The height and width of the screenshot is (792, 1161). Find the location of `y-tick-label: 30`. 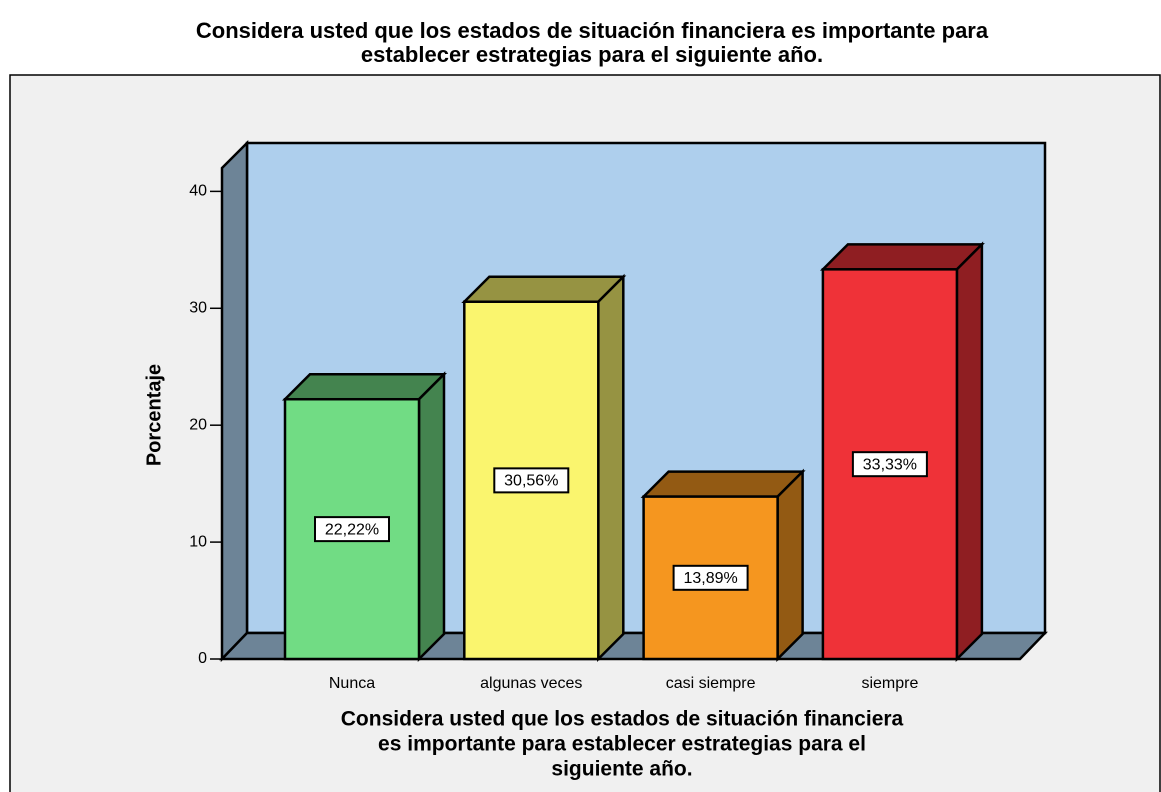

y-tick-label: 30 is located at coordinates (198, 308).